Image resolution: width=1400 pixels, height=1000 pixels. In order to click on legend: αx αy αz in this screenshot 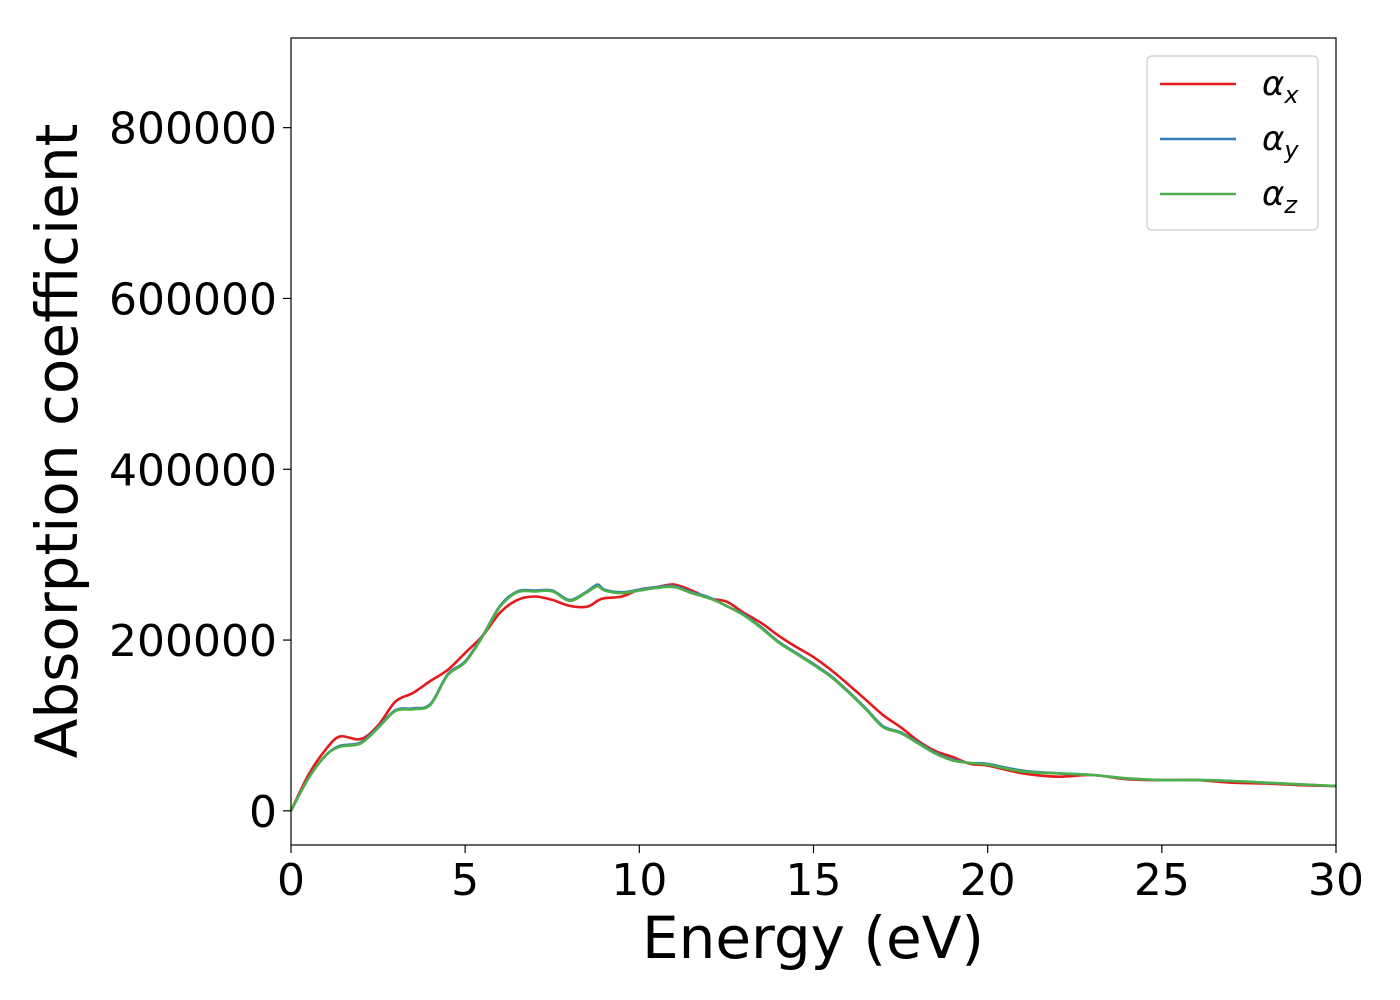, I will do `click(1232, 143)`.